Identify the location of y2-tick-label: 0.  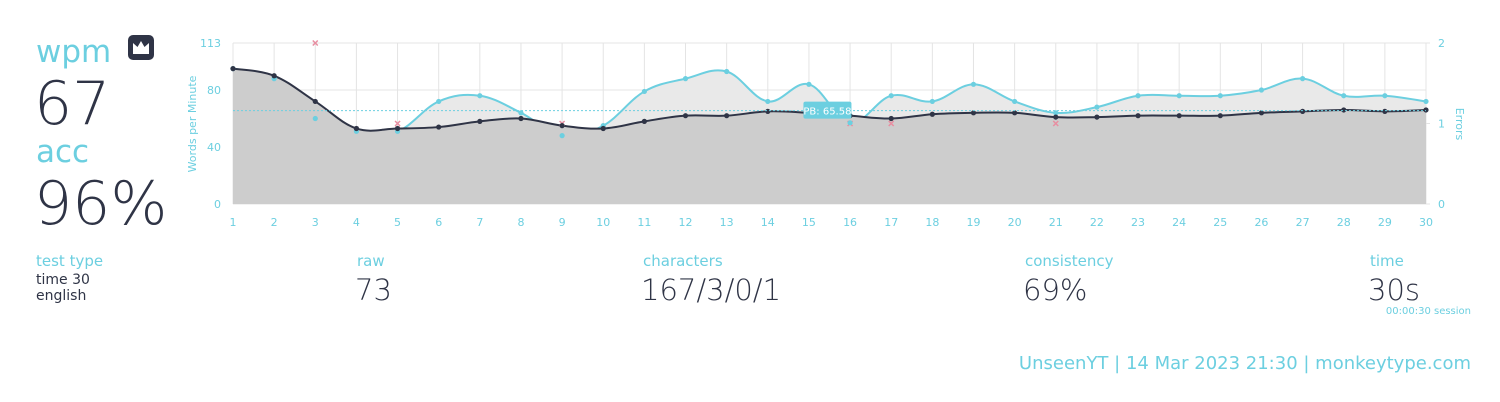
(1441, 204).